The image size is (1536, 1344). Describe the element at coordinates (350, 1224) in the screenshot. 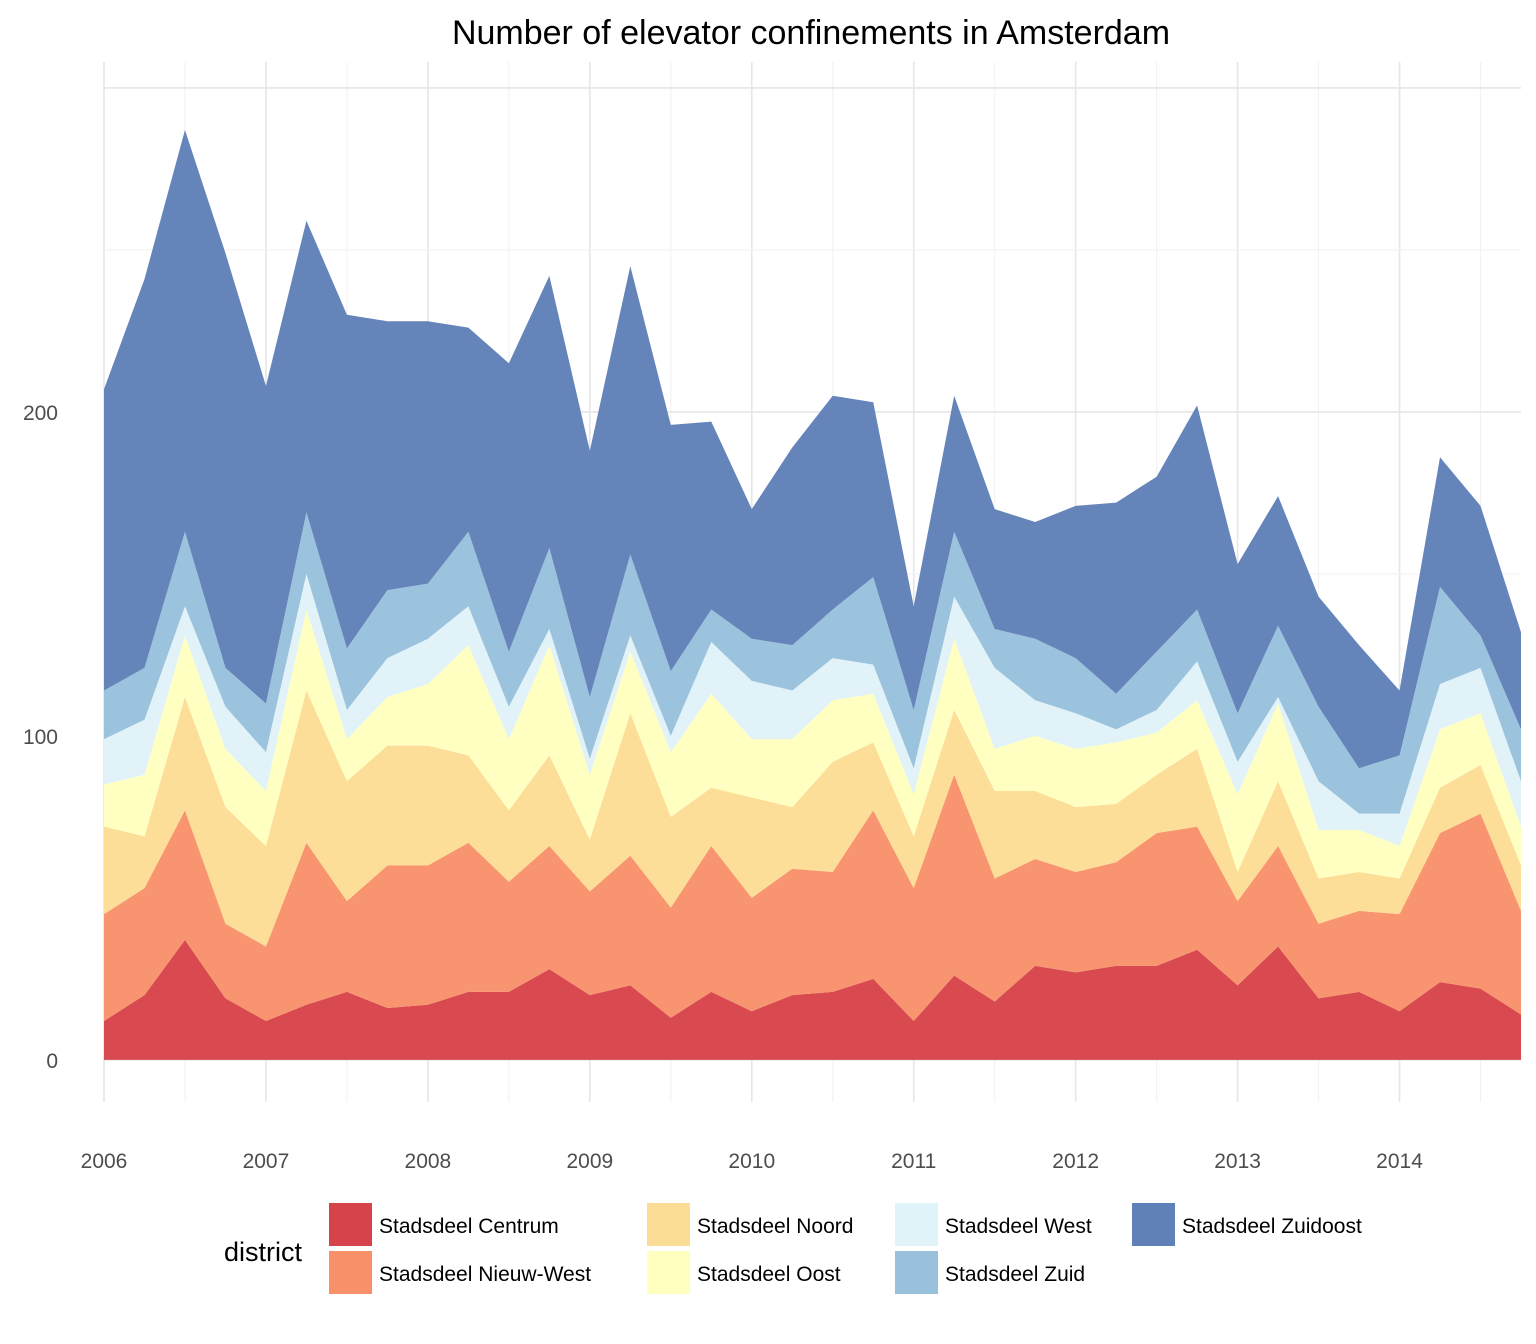

I see `legend-swatch-stadsdeel-centrum` at that location.